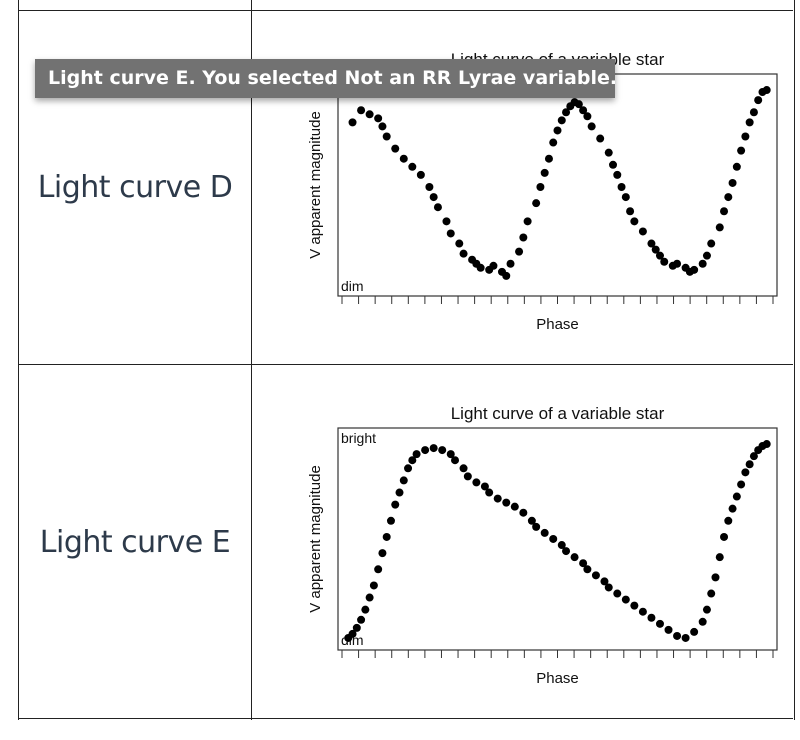  What do you see at coordinates (135, 187) in the screenshot?
I see `row-label-light-curve-d: Light curve D` at bounding box center [135, 187].